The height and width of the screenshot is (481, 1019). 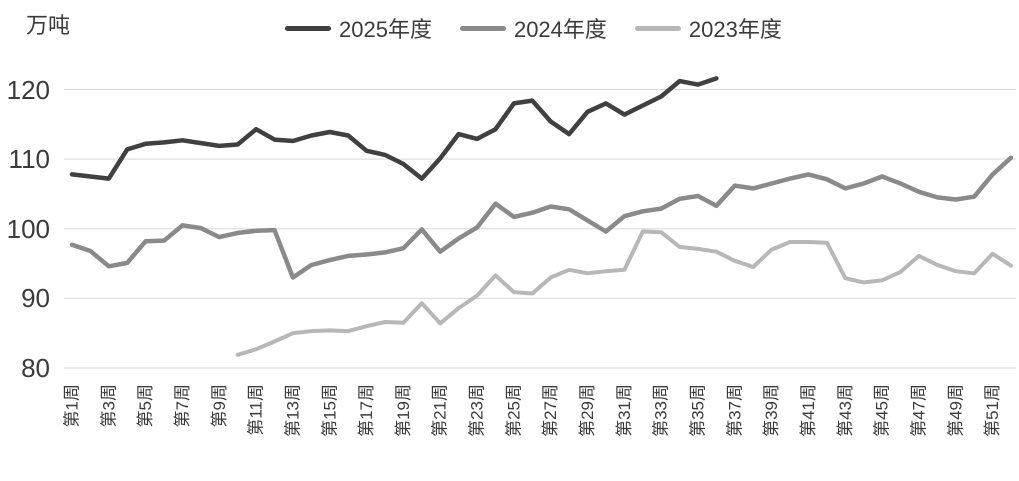 I want to click on x-tick-label-17: 第17周, so click(x=366, y=410).